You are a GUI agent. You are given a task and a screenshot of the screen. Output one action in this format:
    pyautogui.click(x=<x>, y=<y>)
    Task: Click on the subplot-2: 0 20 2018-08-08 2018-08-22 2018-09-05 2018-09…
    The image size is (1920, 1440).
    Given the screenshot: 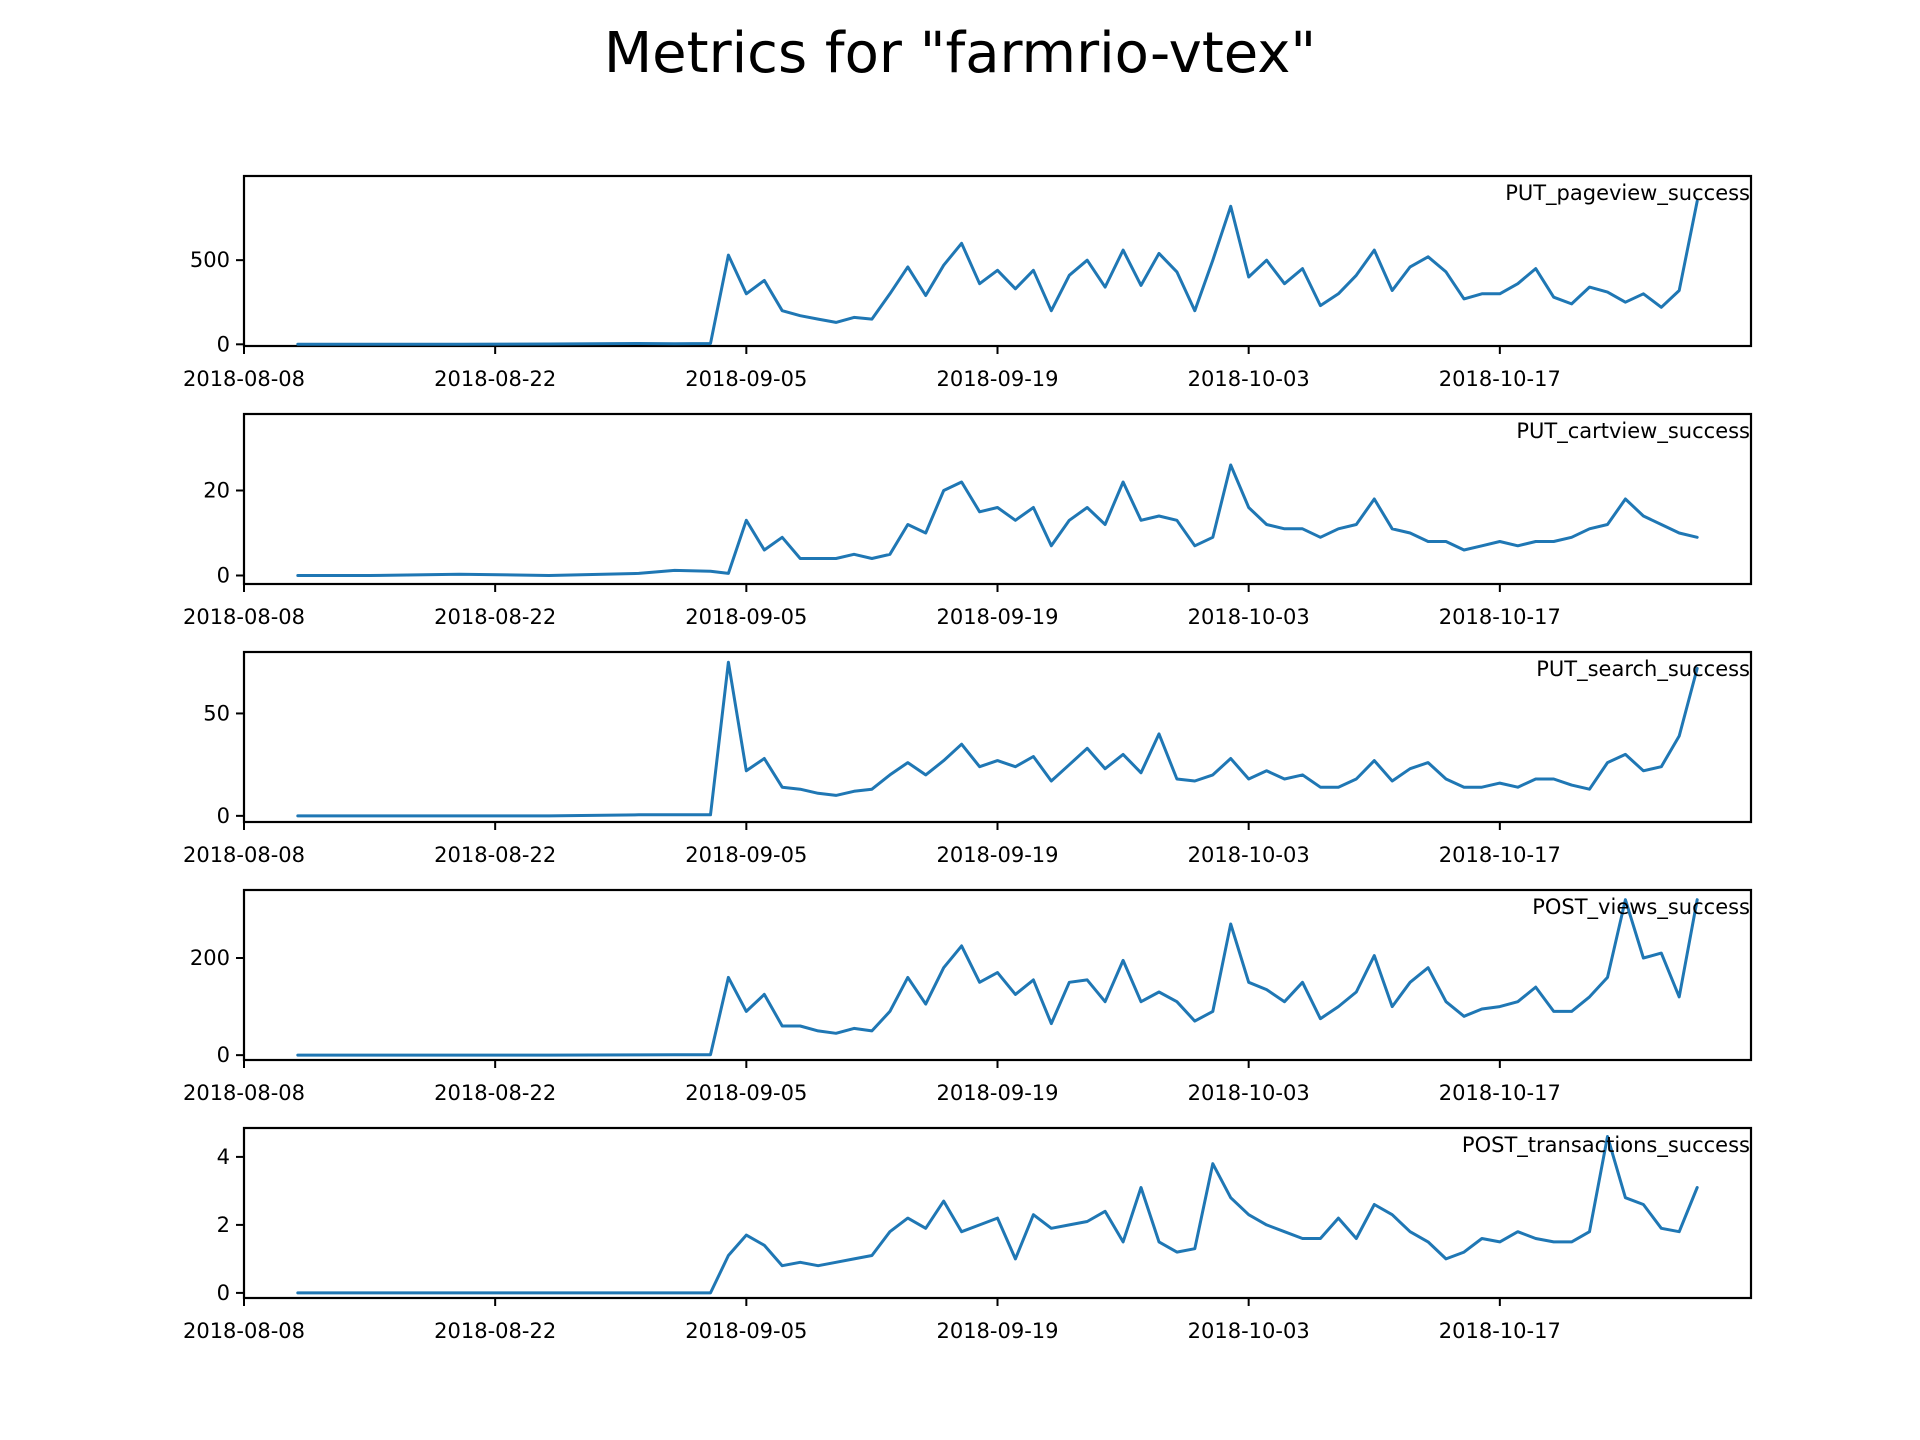 What is the action you would take?
    pyautogui.click(x=968, y=520)
    